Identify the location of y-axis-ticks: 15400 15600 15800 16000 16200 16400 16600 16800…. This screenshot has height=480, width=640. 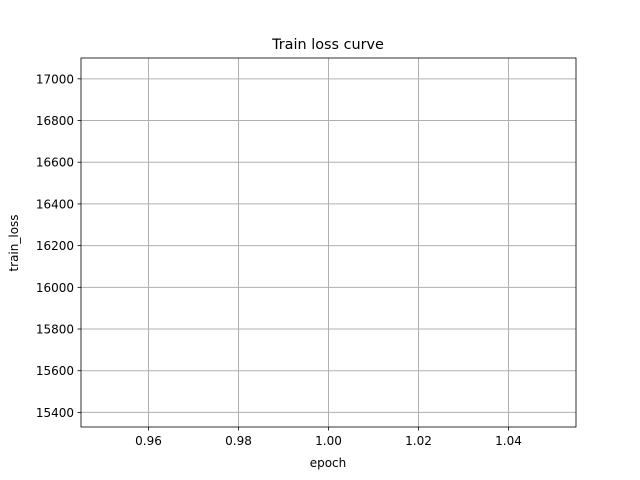
(58, 246).